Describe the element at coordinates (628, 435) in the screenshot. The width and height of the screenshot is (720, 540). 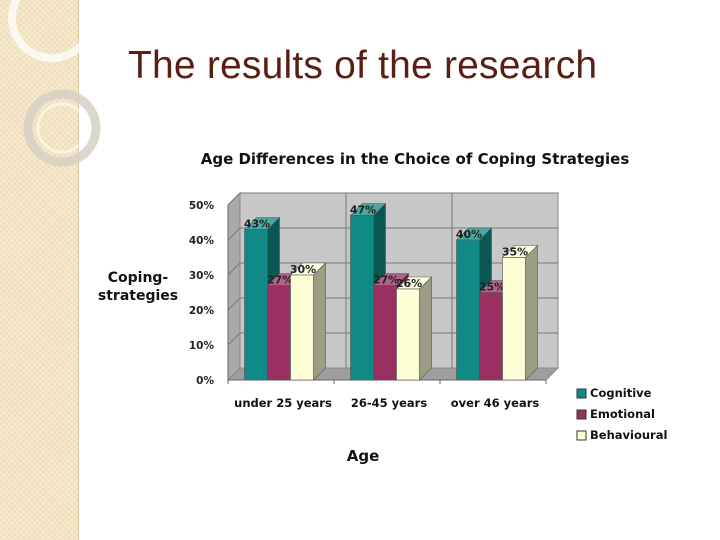
I see `legend-label: Behavioural` at that location.